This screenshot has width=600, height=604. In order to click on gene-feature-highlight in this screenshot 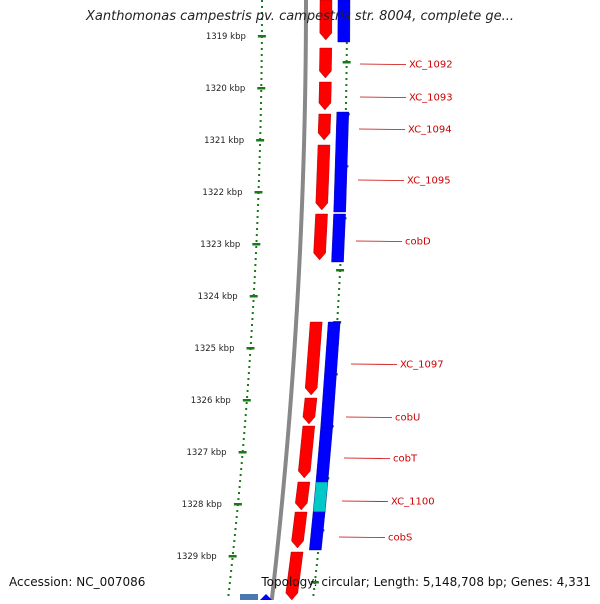, I will do `click(320, 497)`.